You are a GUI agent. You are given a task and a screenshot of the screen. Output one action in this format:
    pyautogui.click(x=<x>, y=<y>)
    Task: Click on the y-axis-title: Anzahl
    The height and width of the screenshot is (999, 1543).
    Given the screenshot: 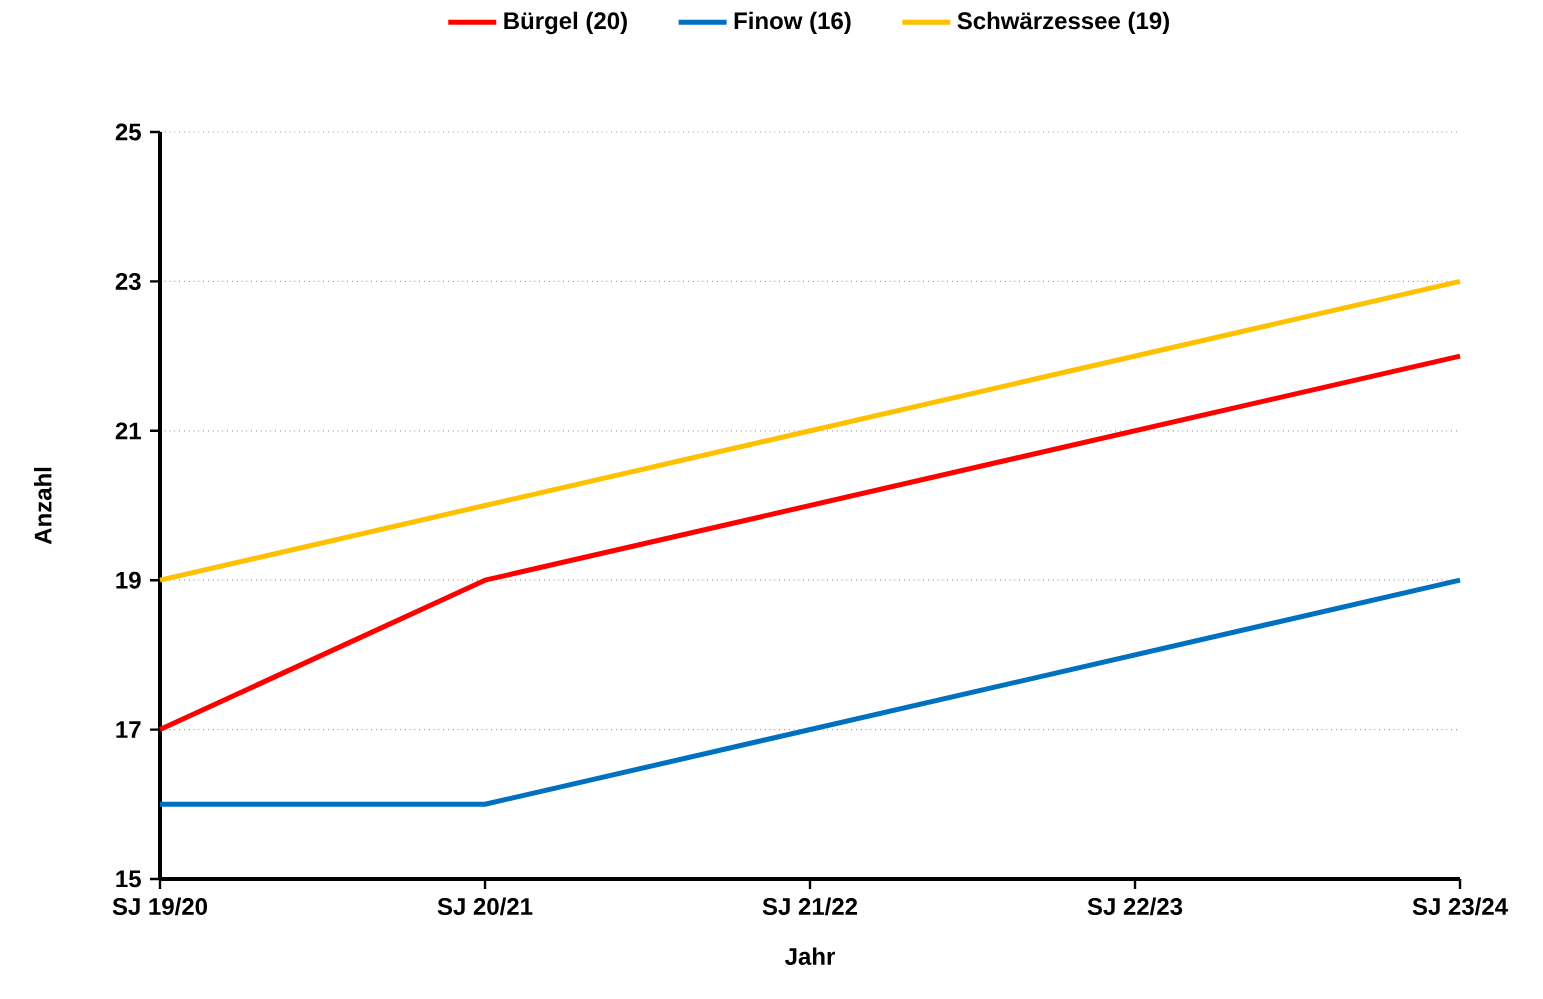 What is the action you would take?
    pyautogui.click(x=42, y=506)
    